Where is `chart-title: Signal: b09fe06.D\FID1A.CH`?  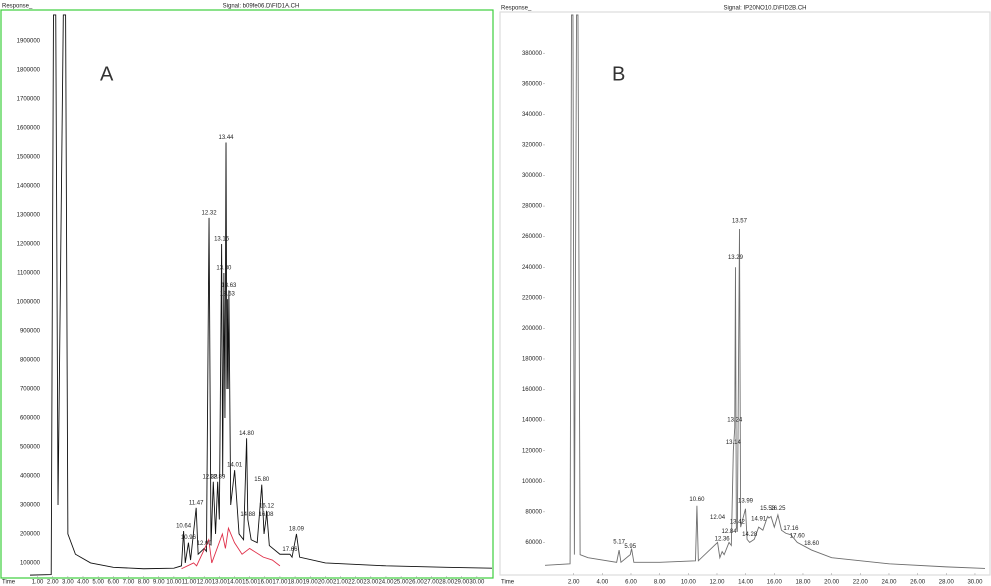 chart-title: Signal: b09fe06.D\FID1A.CH is located at coordinates (261, 7).